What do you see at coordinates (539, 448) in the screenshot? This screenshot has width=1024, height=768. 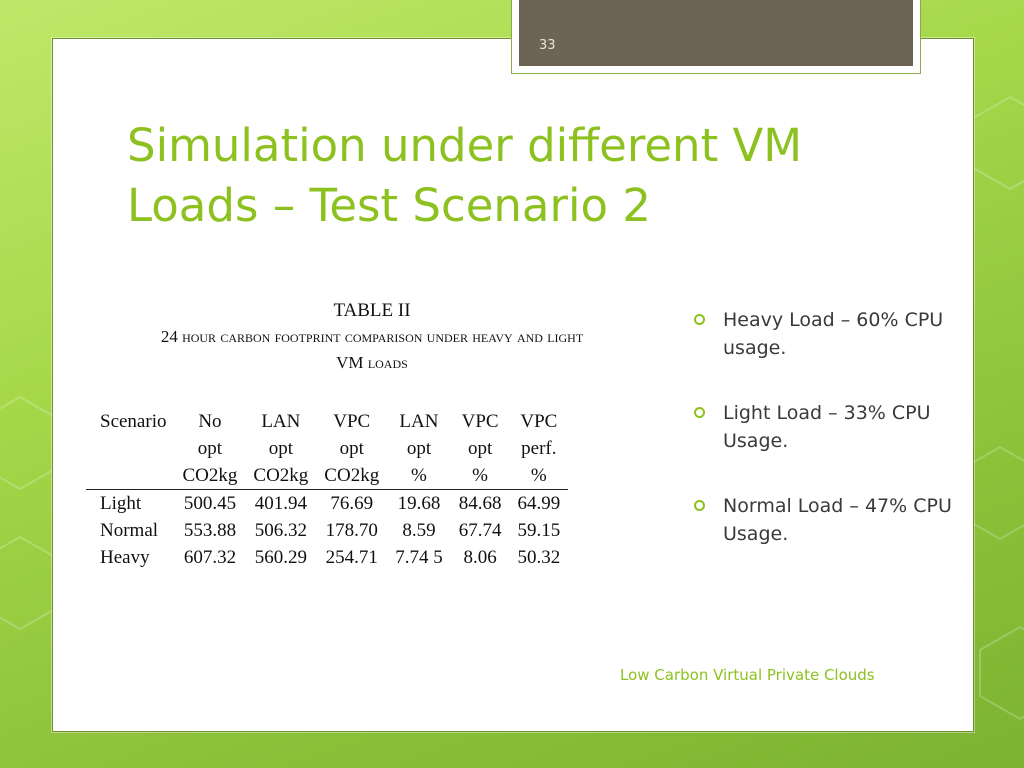 I see `table-header-cell: VPC perf.%` at bounding box center [539, 448].